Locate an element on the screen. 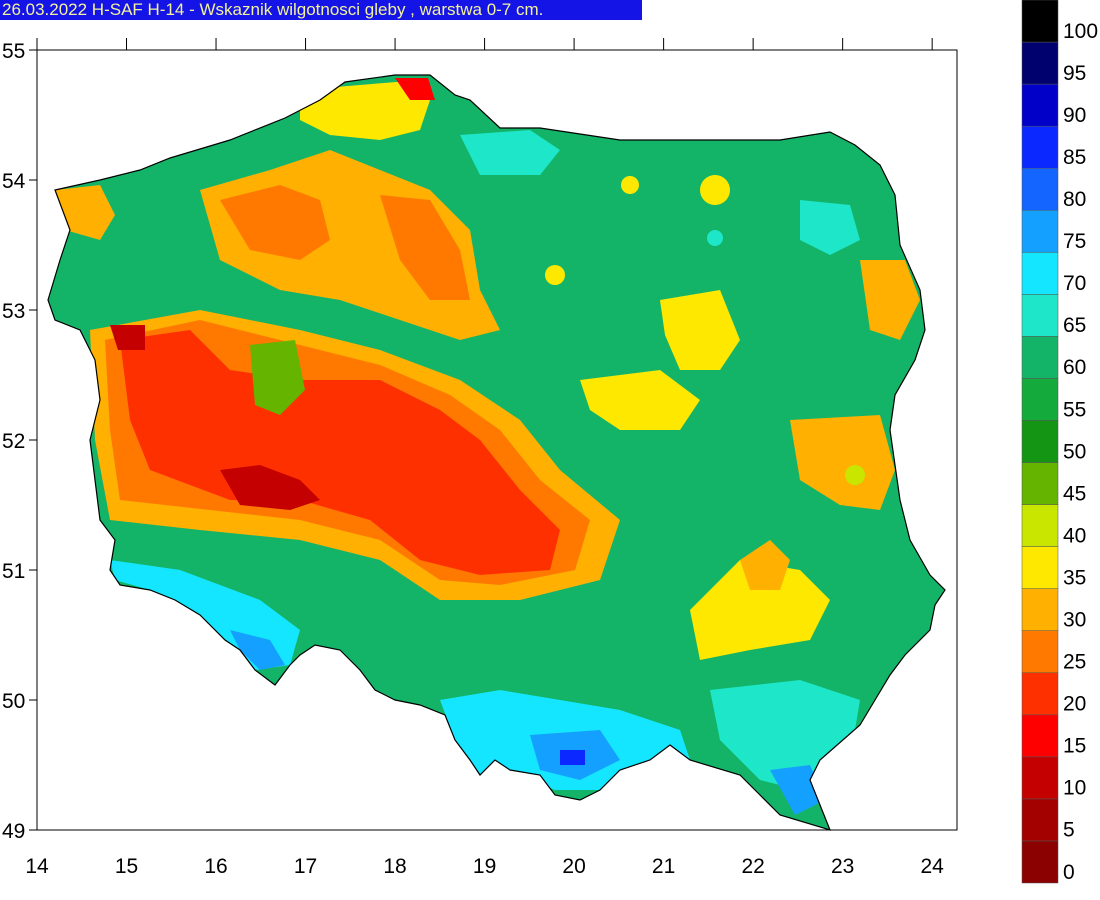 Image resolution: width=1100 pixels, height=900 pixels. y-tick-label: 53 is located at coordinates (13, 311).